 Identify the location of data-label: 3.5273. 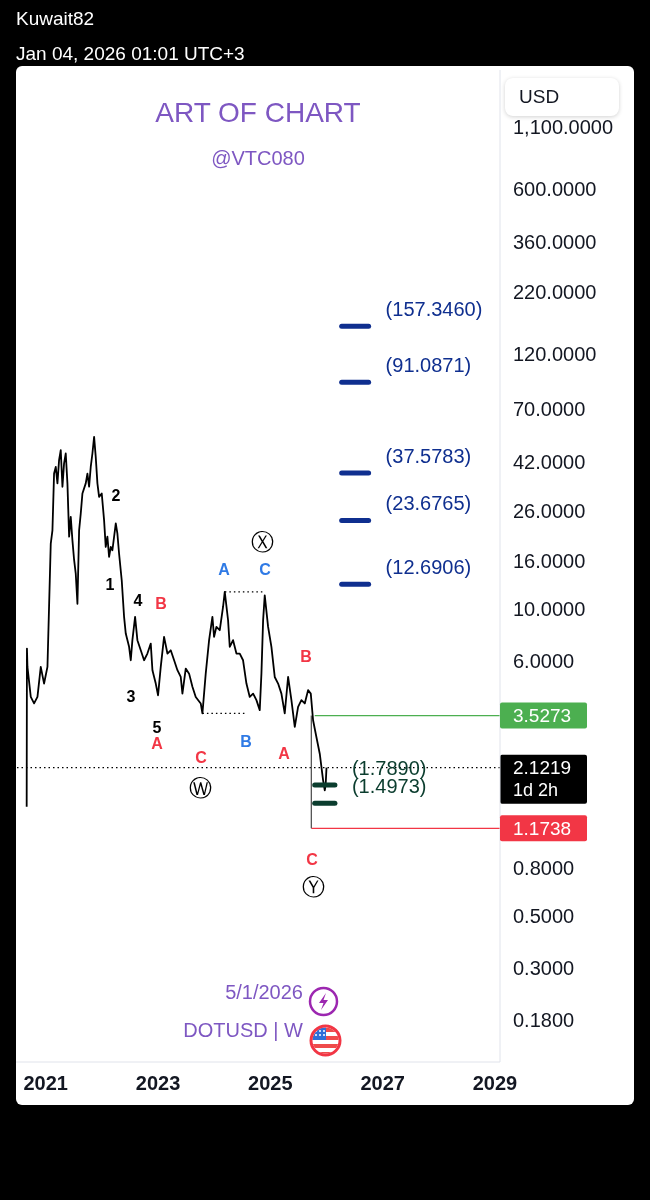
(542, 716).